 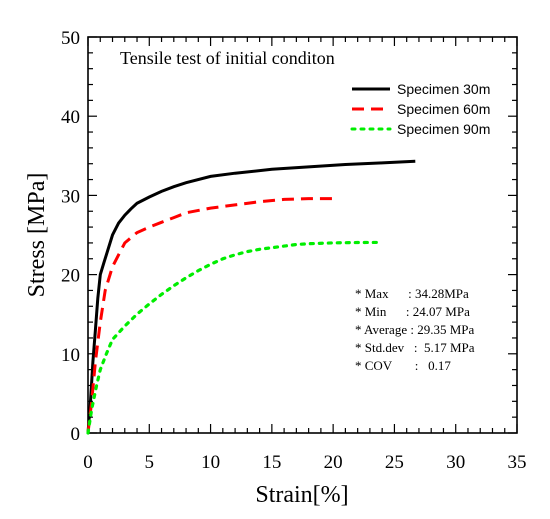 I want to click on stats-line: * Average : 29.35 MPa, so click(x=414, y=329).